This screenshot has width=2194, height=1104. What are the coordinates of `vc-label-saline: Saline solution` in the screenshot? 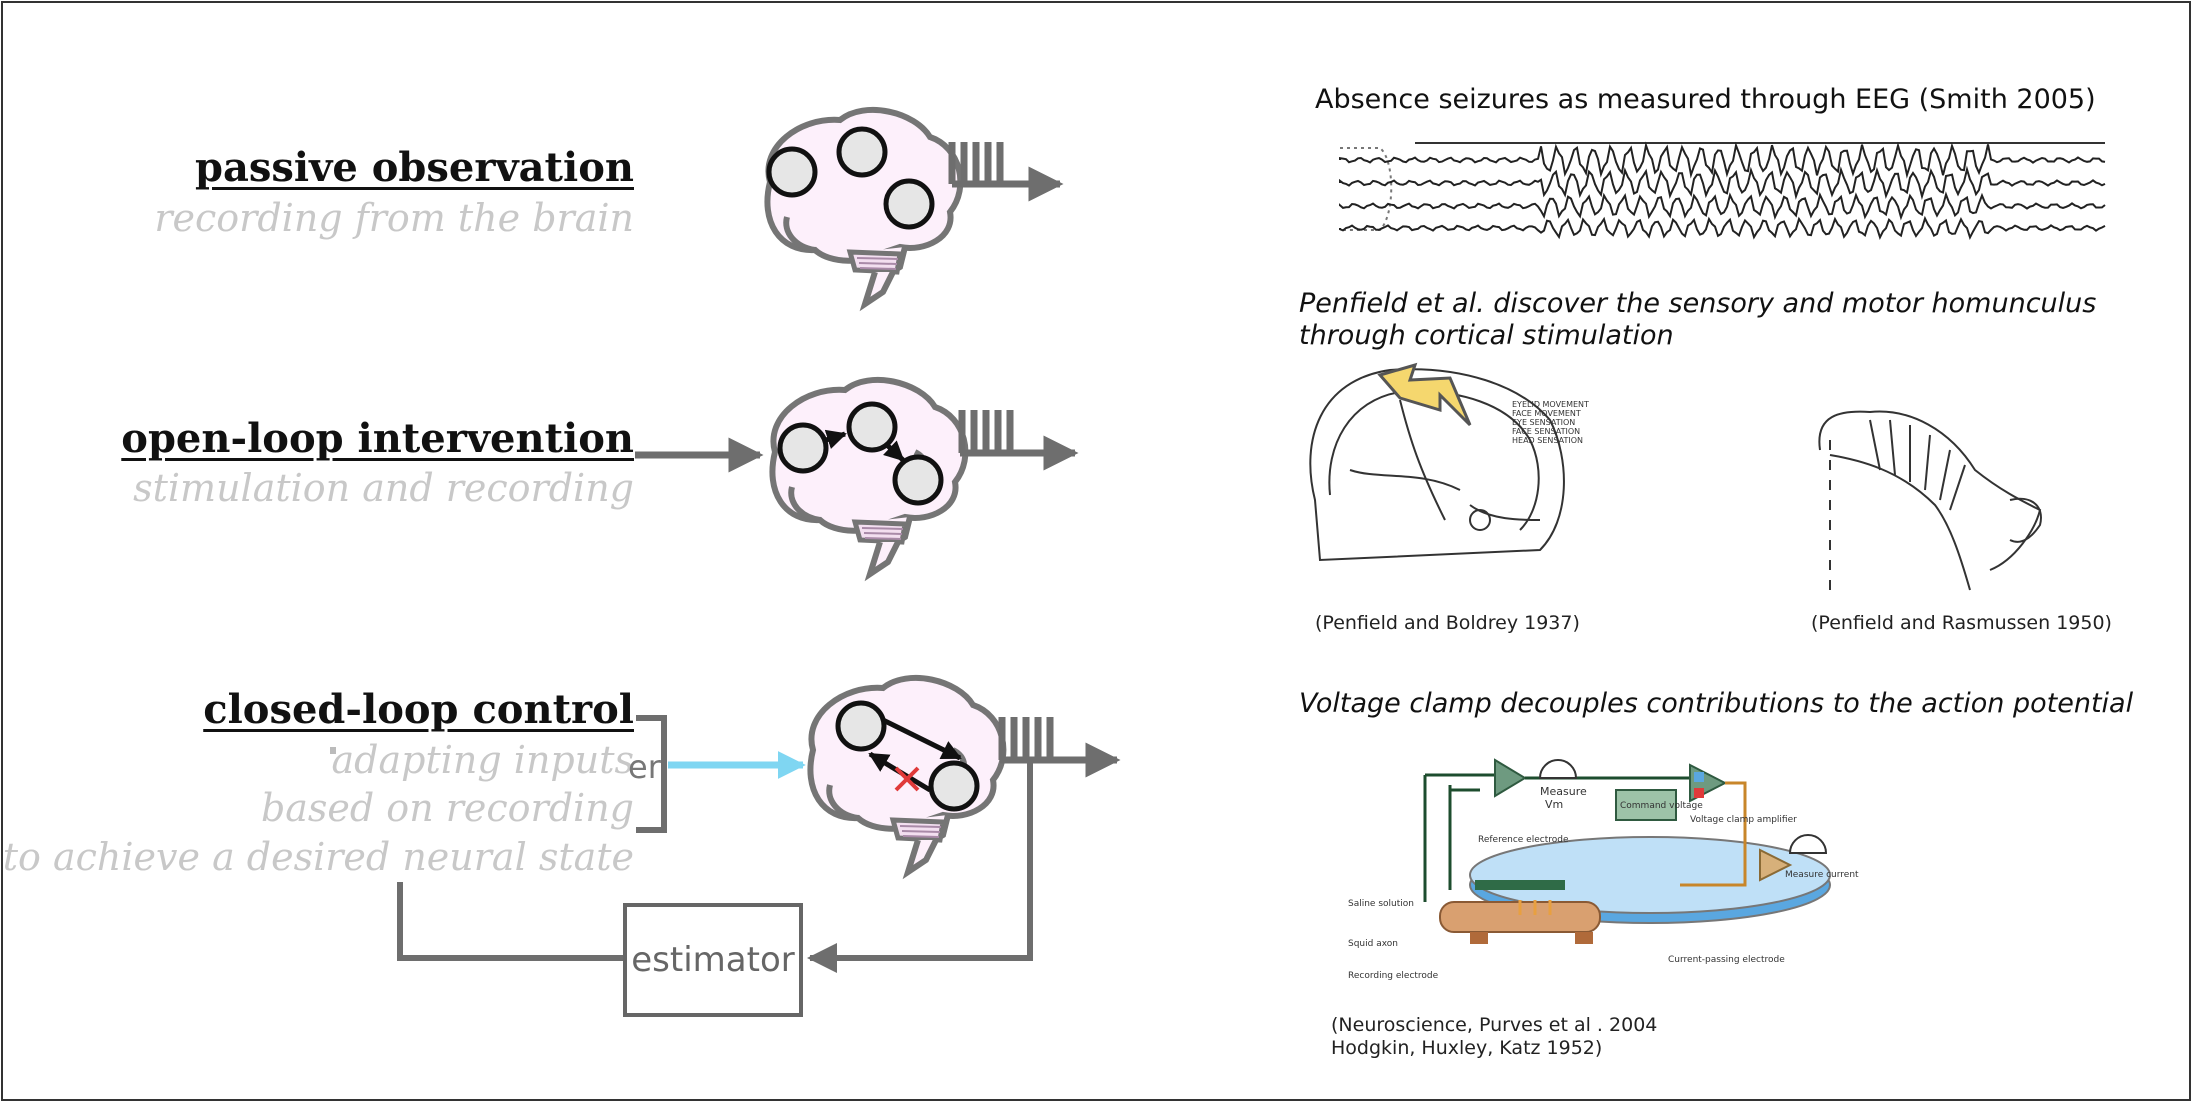 It's located at (1381, 904).